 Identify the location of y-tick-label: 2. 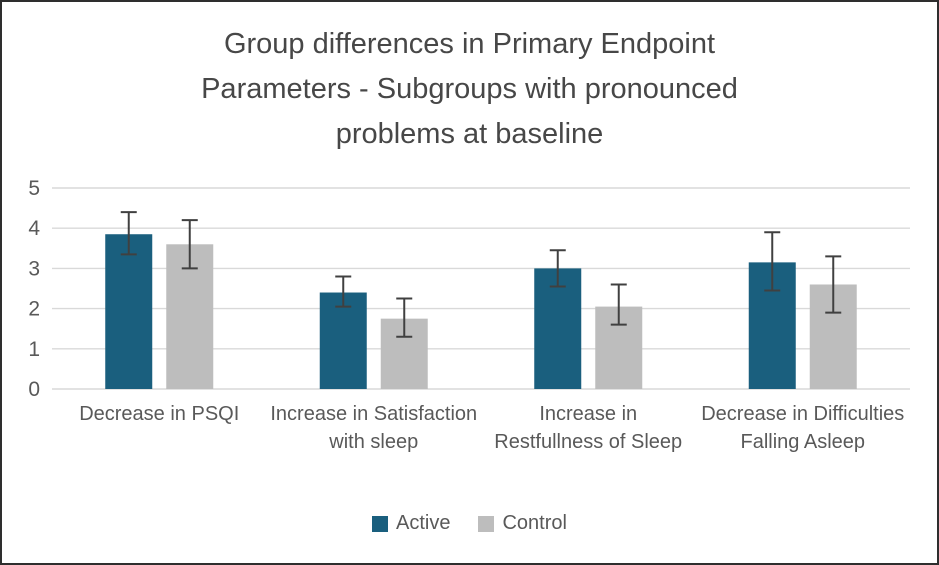
(34, 309).